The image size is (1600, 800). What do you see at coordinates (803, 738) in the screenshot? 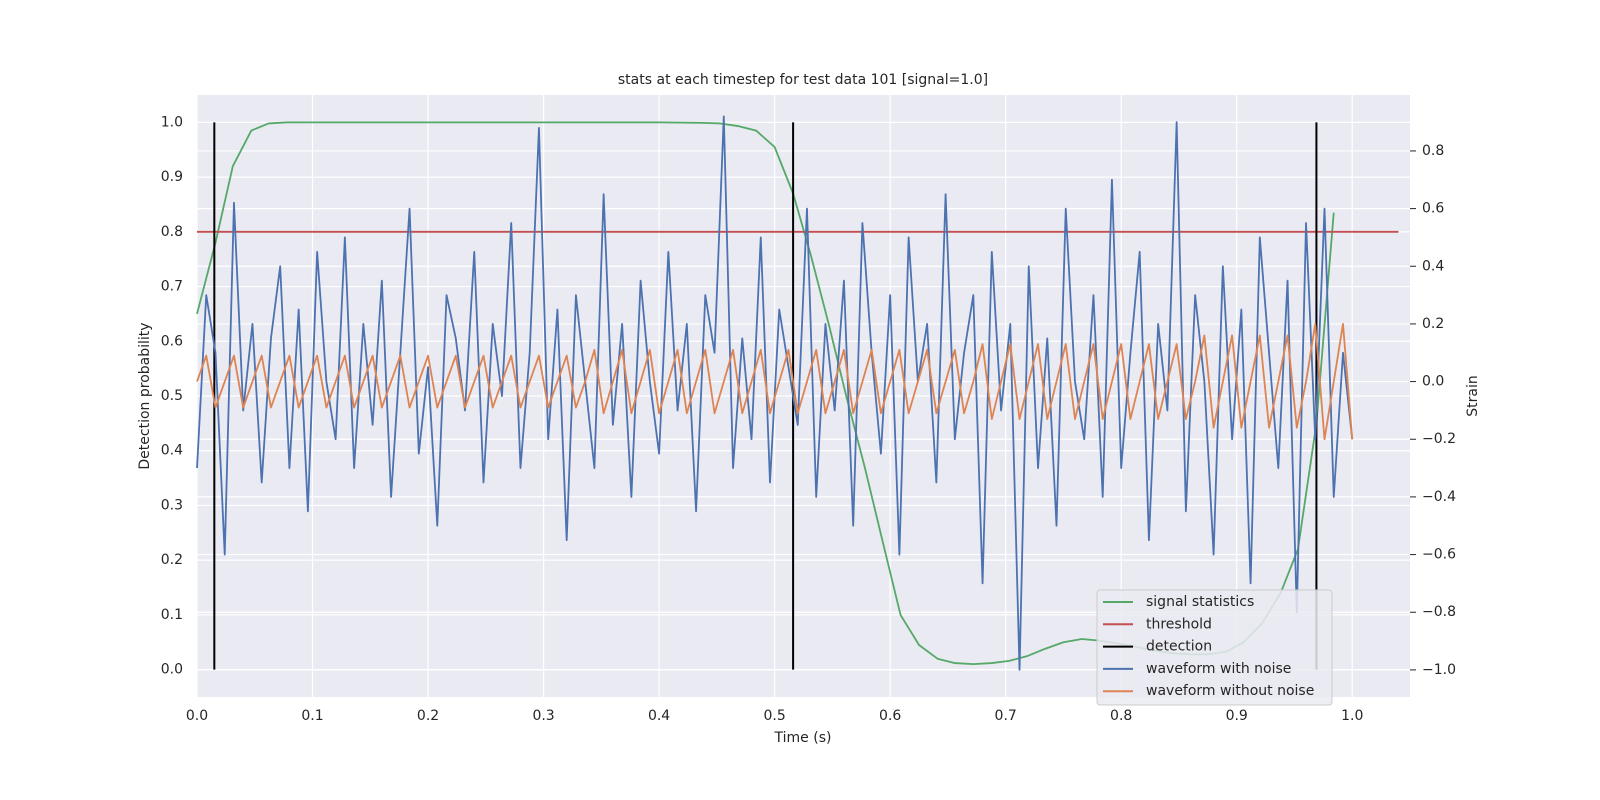
I see `x-axis-label: Time (s)` at bounding box center [803, 738].